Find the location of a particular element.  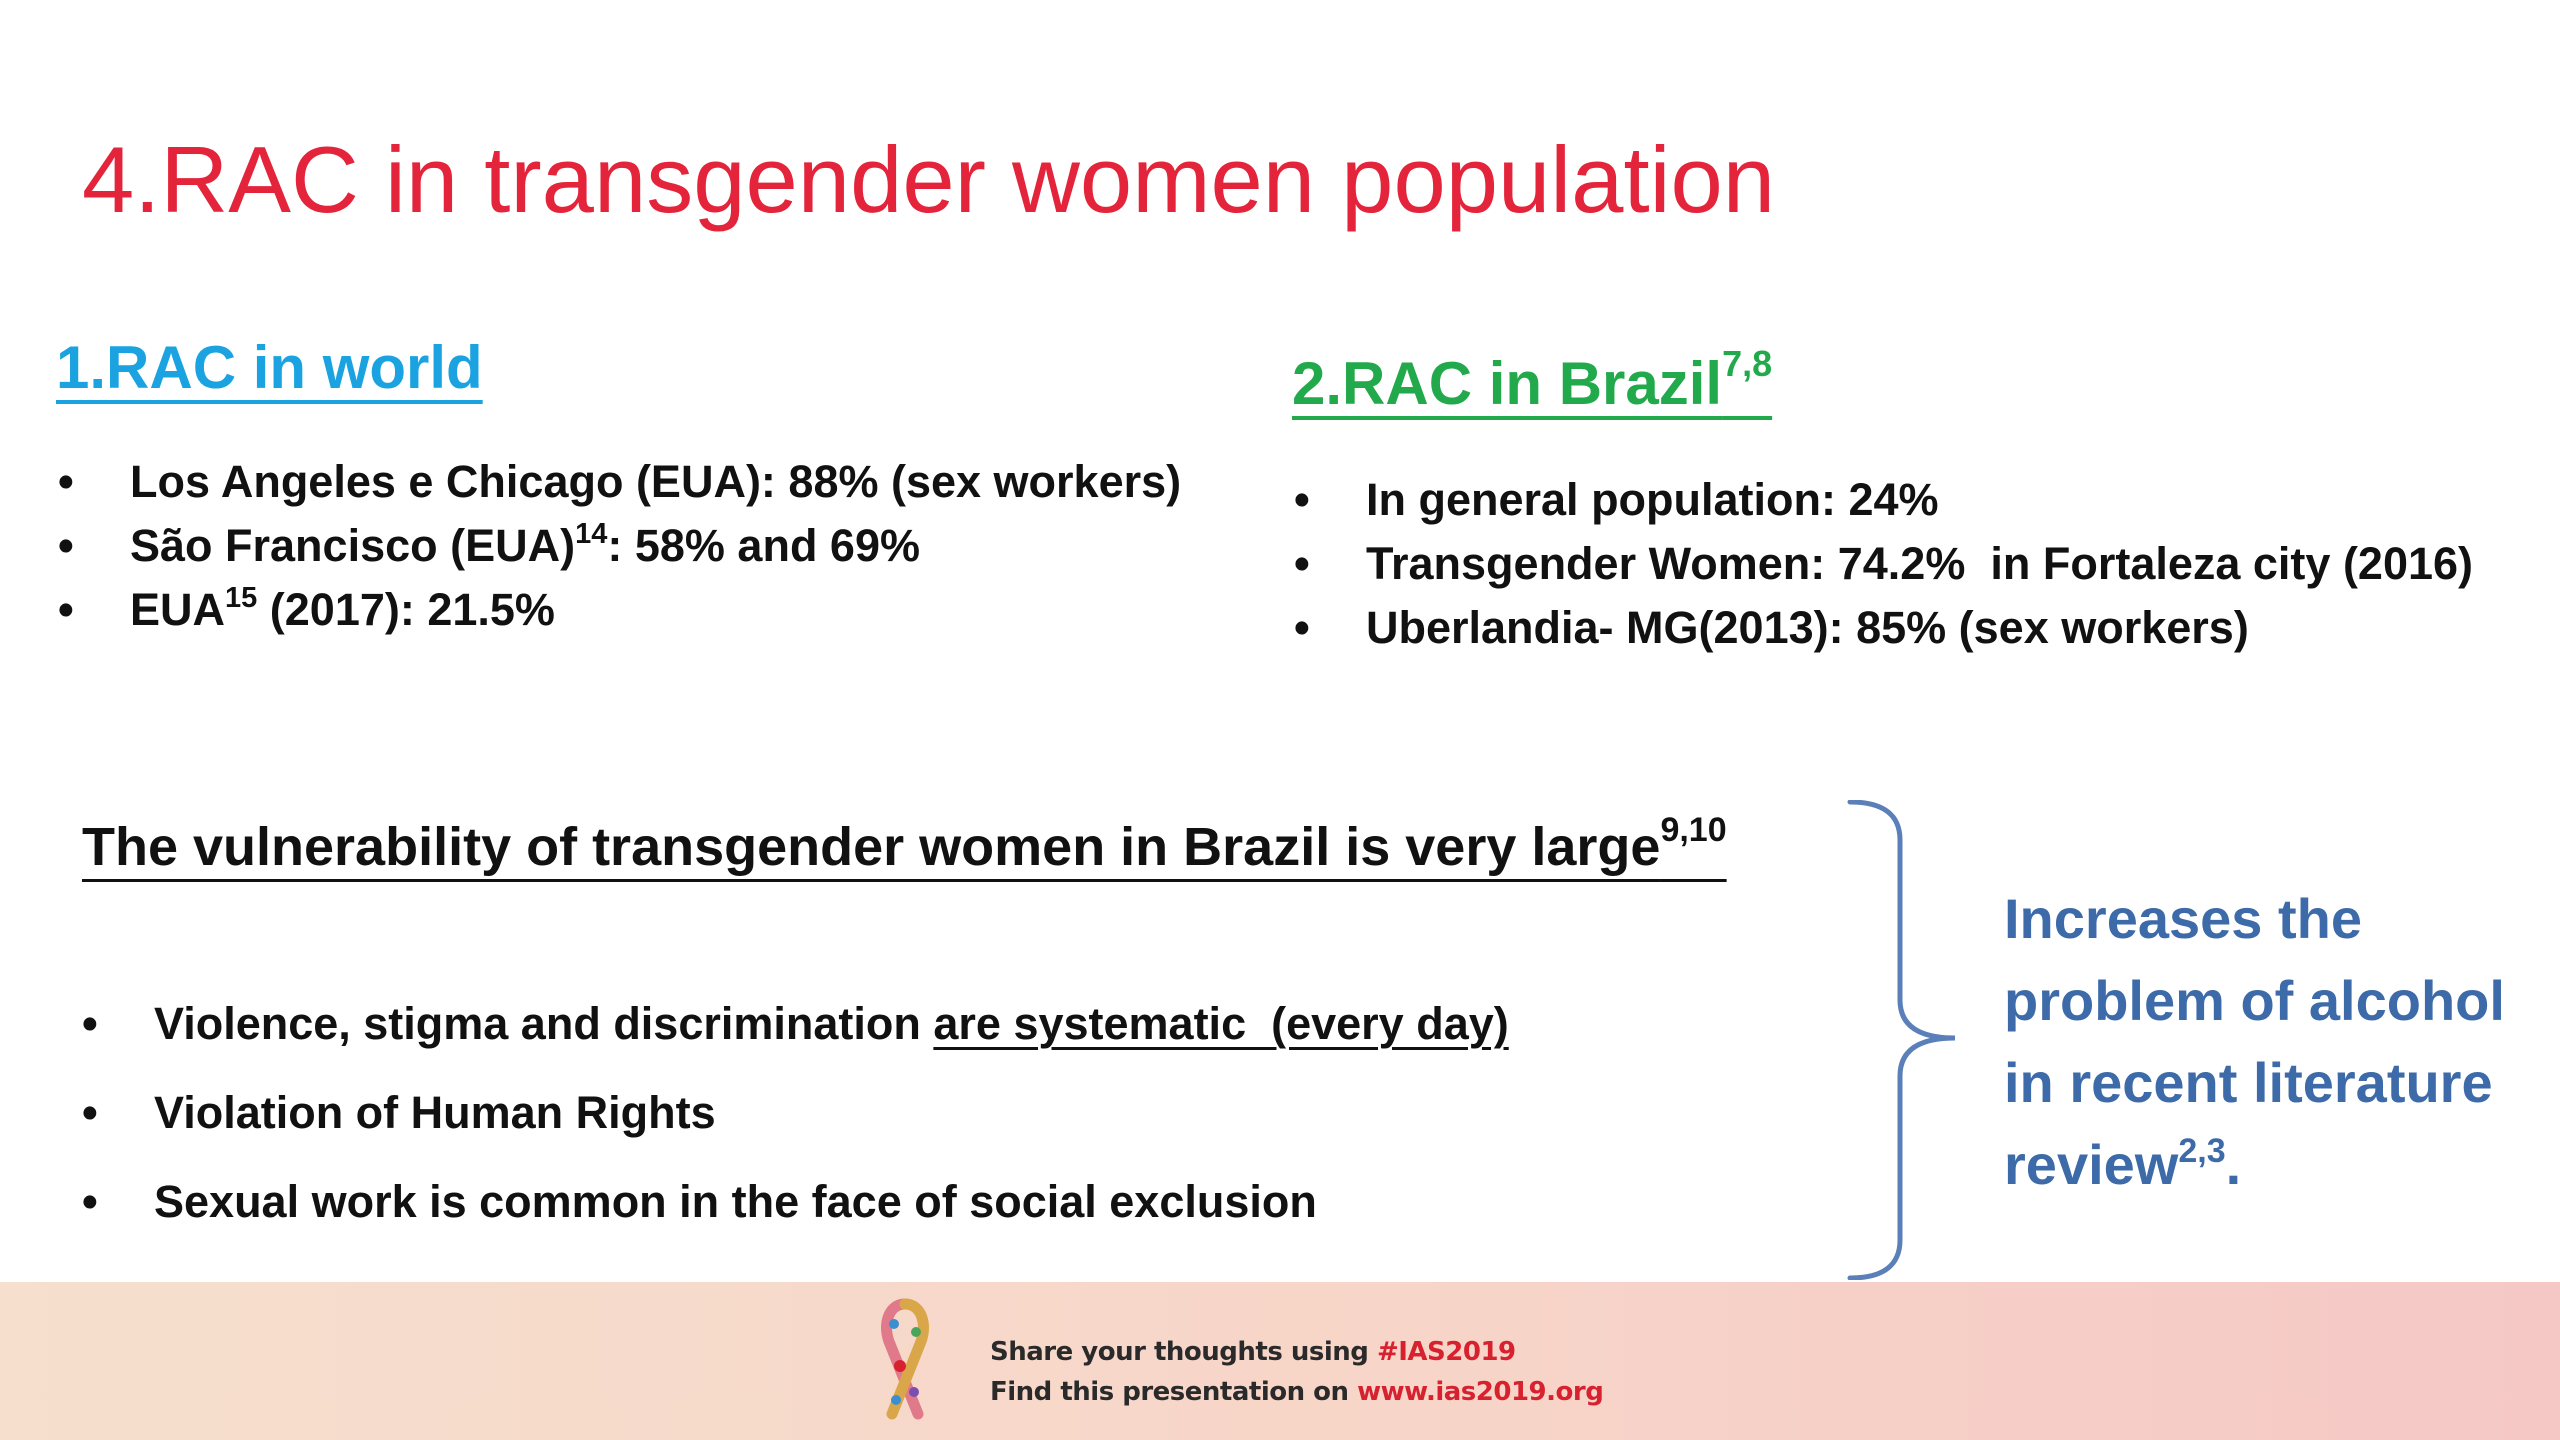

list-item-text: Violence, stigma and discrimination is located at coordinates (544, 1023).